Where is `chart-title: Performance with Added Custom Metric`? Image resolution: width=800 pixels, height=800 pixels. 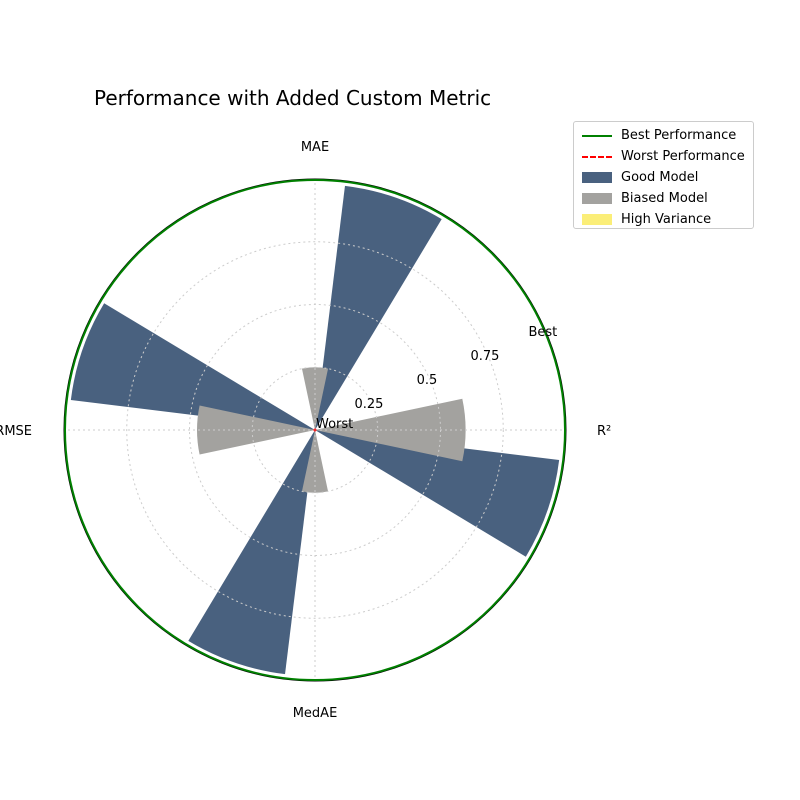
chart-title: Performance with Added Custom Metric is located at coordinates (293, 98).